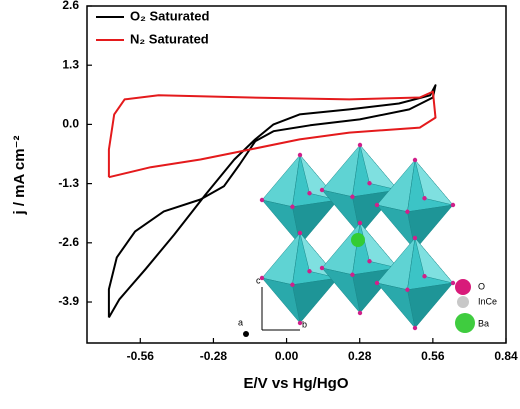  Describe the element at coordinates (463, 287) in the screenshot. I see `legend-o` at that location.